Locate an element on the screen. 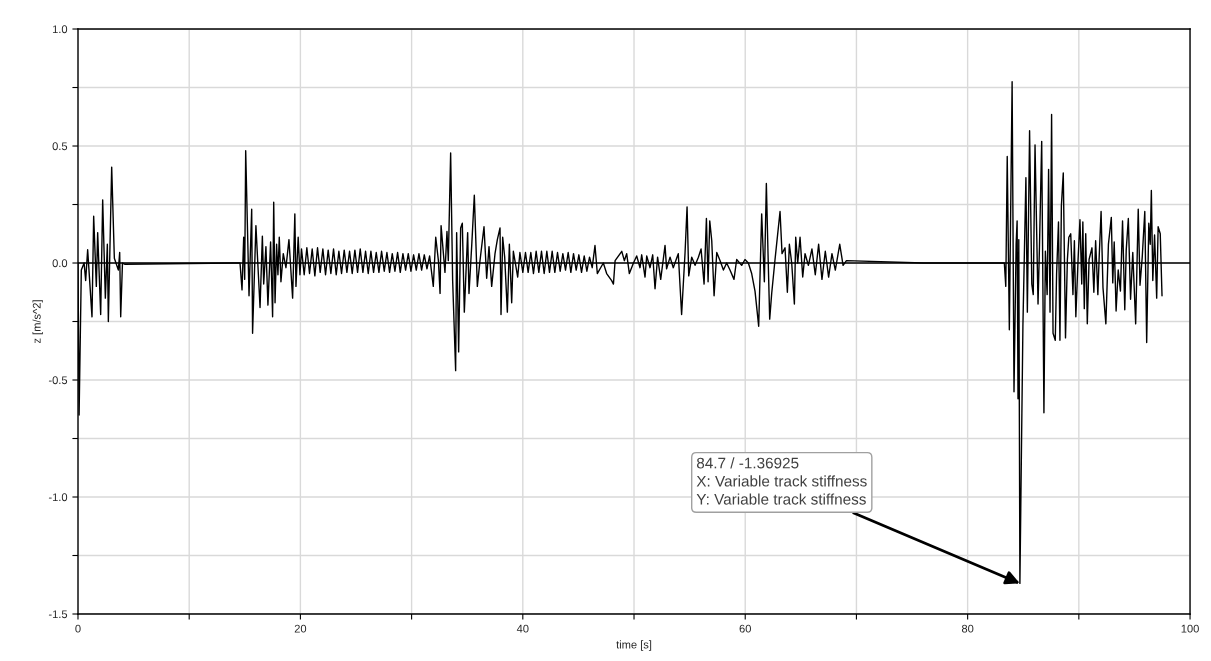 The height and width of the screenshot is (661, 1211). x-tick-label: 20 is located at coordinates (300, 628).